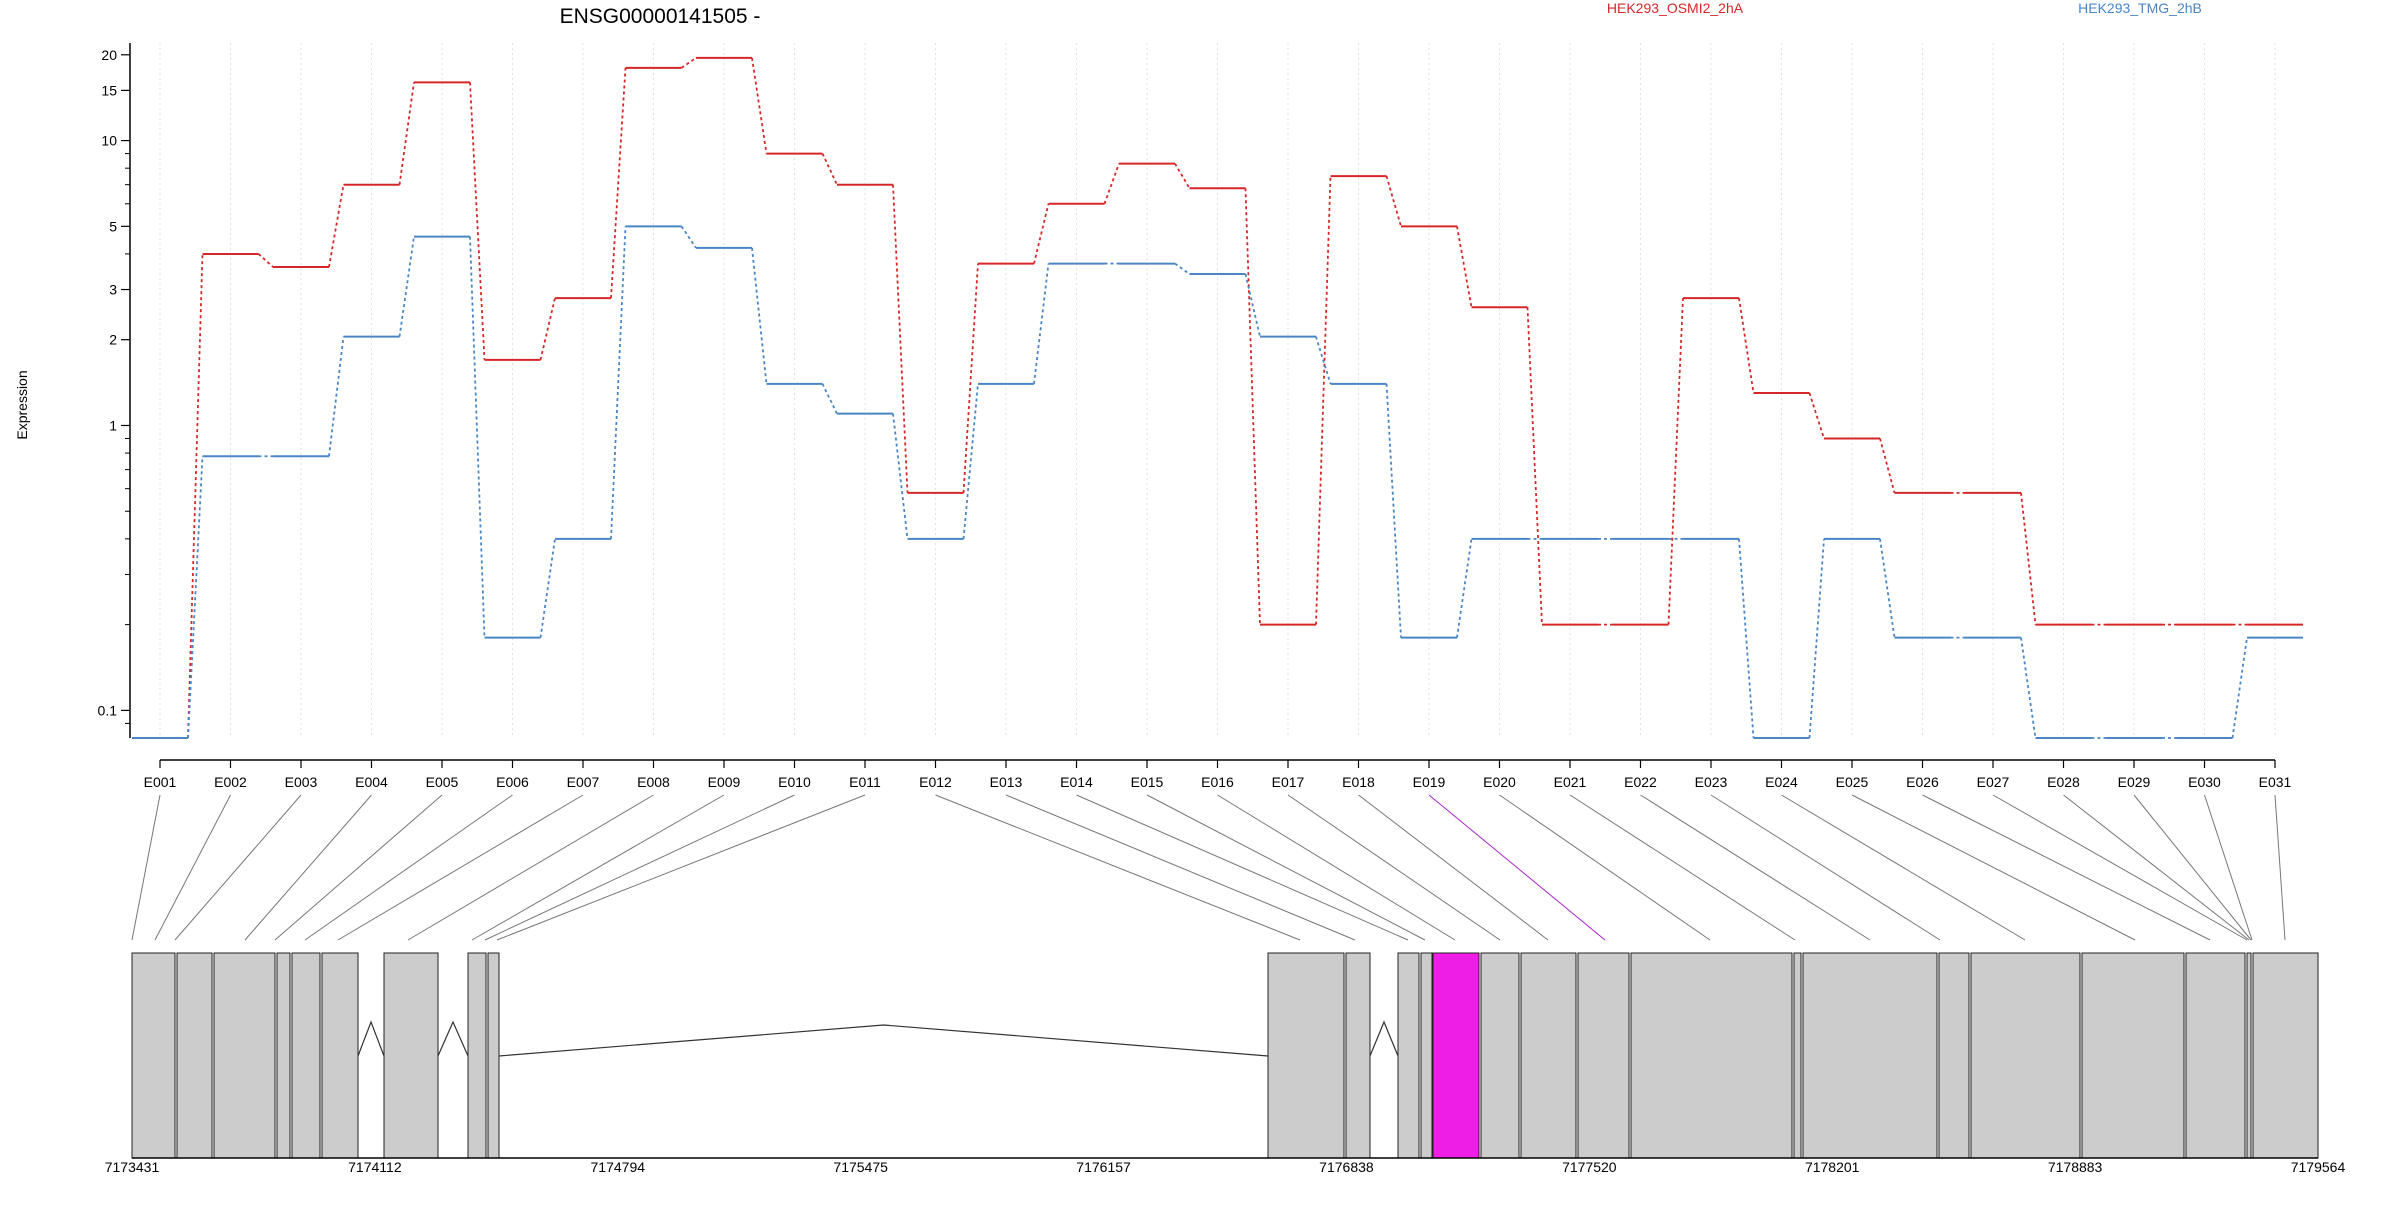 The height and width of the screenshot is (1205, 2400). Describe the element at coordinates (301, 782) in the screenshot. I see `x-tick-label: E003` at that location.